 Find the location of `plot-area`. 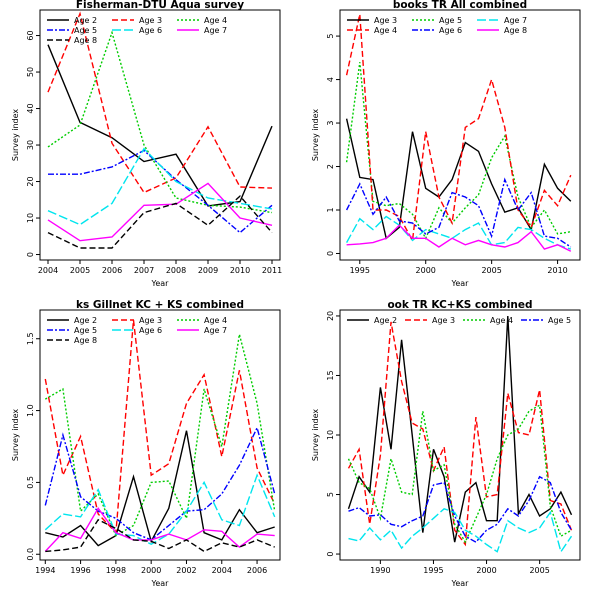

plot-area is located at coordinates (160, 130).